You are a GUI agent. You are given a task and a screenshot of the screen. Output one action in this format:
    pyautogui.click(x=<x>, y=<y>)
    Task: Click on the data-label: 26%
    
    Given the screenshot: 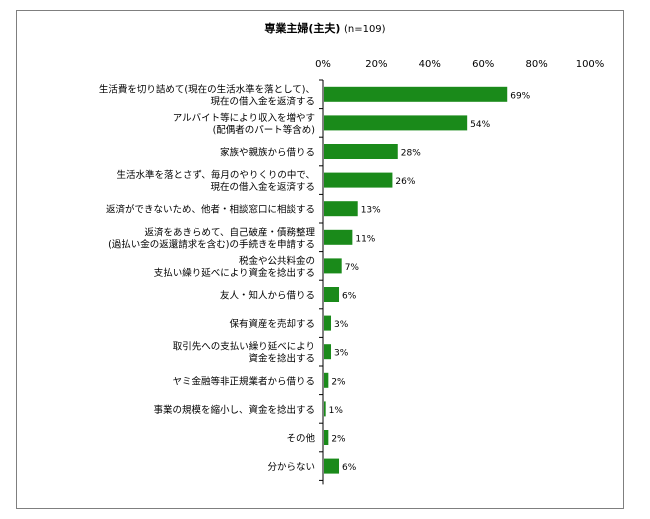 What is the action you would take?
    pyautogui.click(x=405, y=182)
    